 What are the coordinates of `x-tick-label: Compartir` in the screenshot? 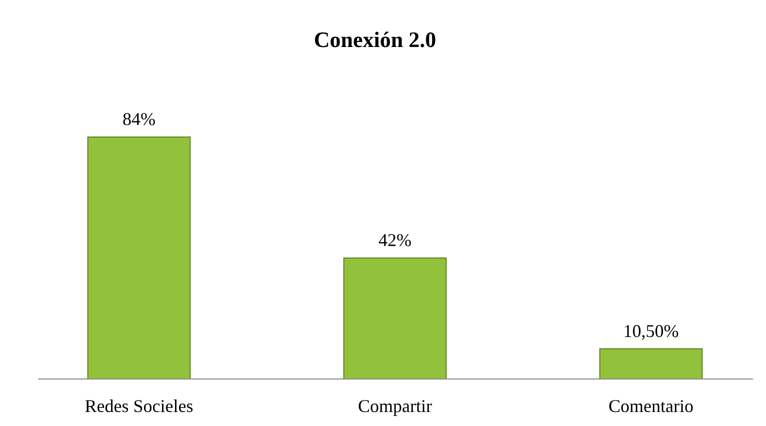 It's located at (395, 406).